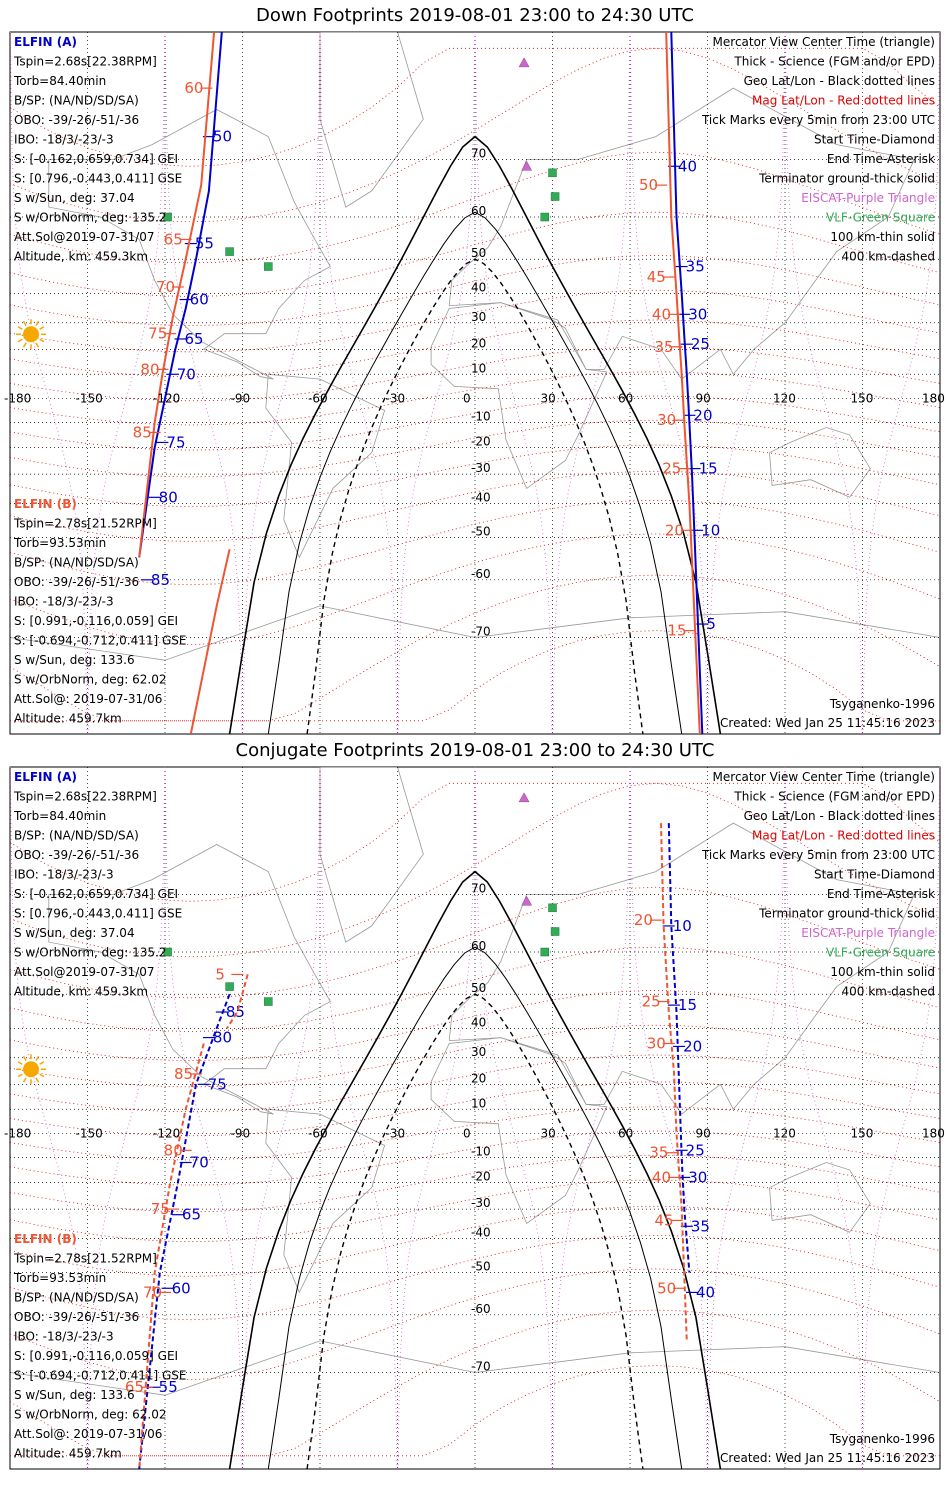 The image size is (950, 1500). What do you see at coordinates (481, 532) in the screenshot?
I see `lat-tick-label: -50` at bounding box center [481, 532].